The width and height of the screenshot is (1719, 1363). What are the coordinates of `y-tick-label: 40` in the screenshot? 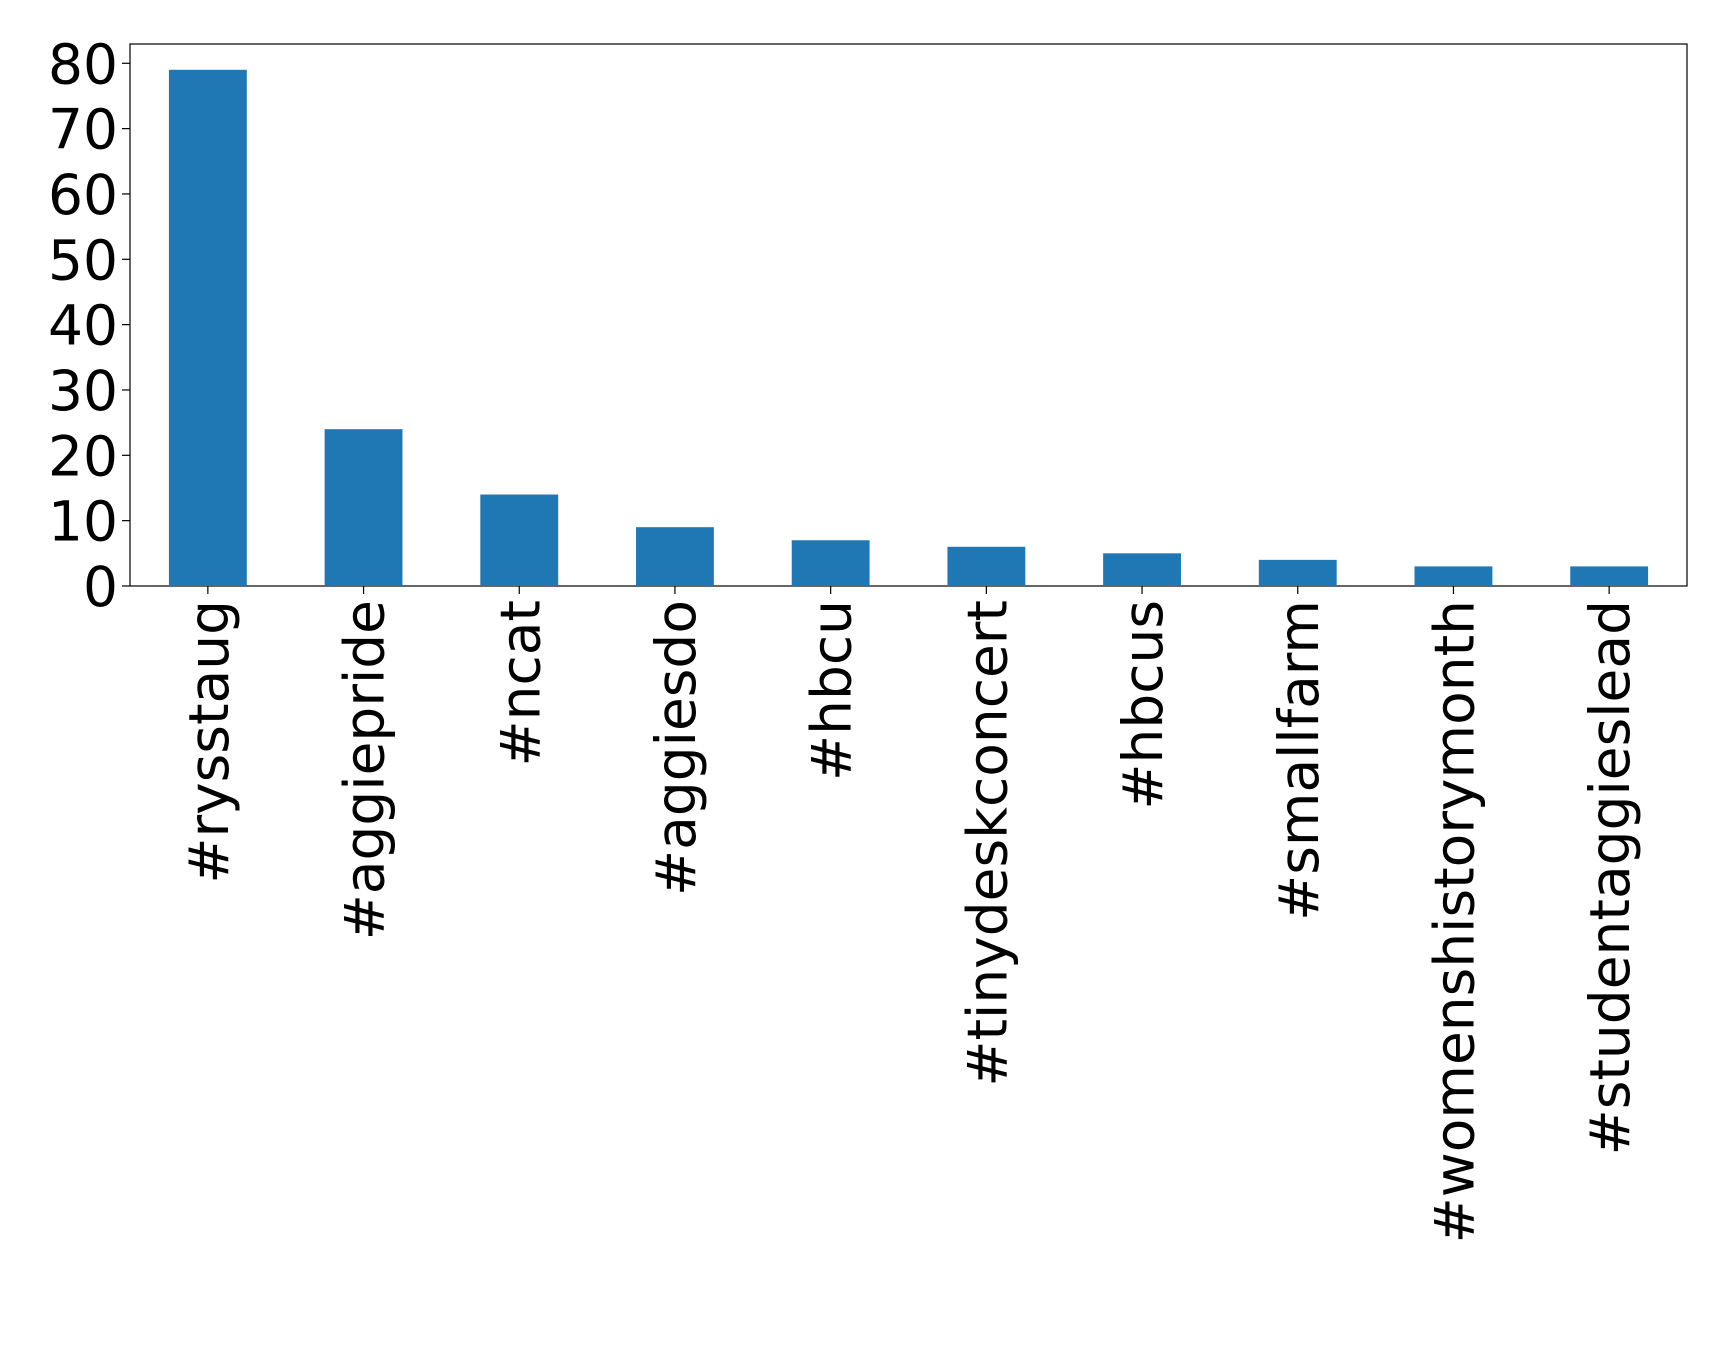 It's located at (83, 326).